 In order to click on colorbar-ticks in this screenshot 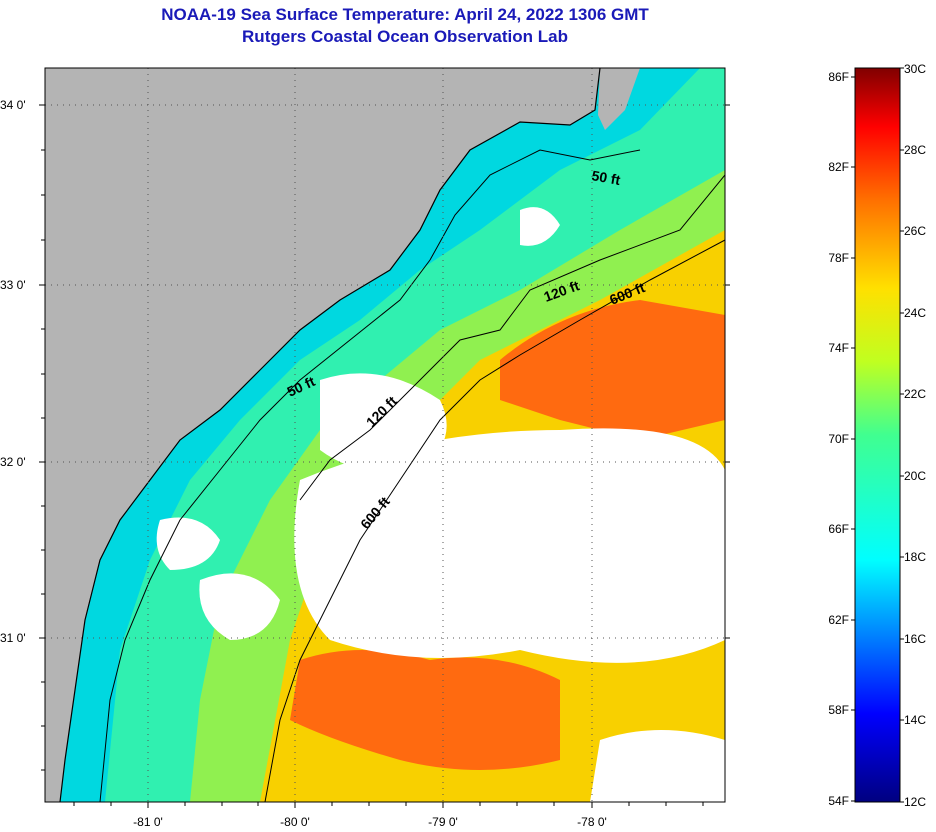, I will do `click(877, 435)`.